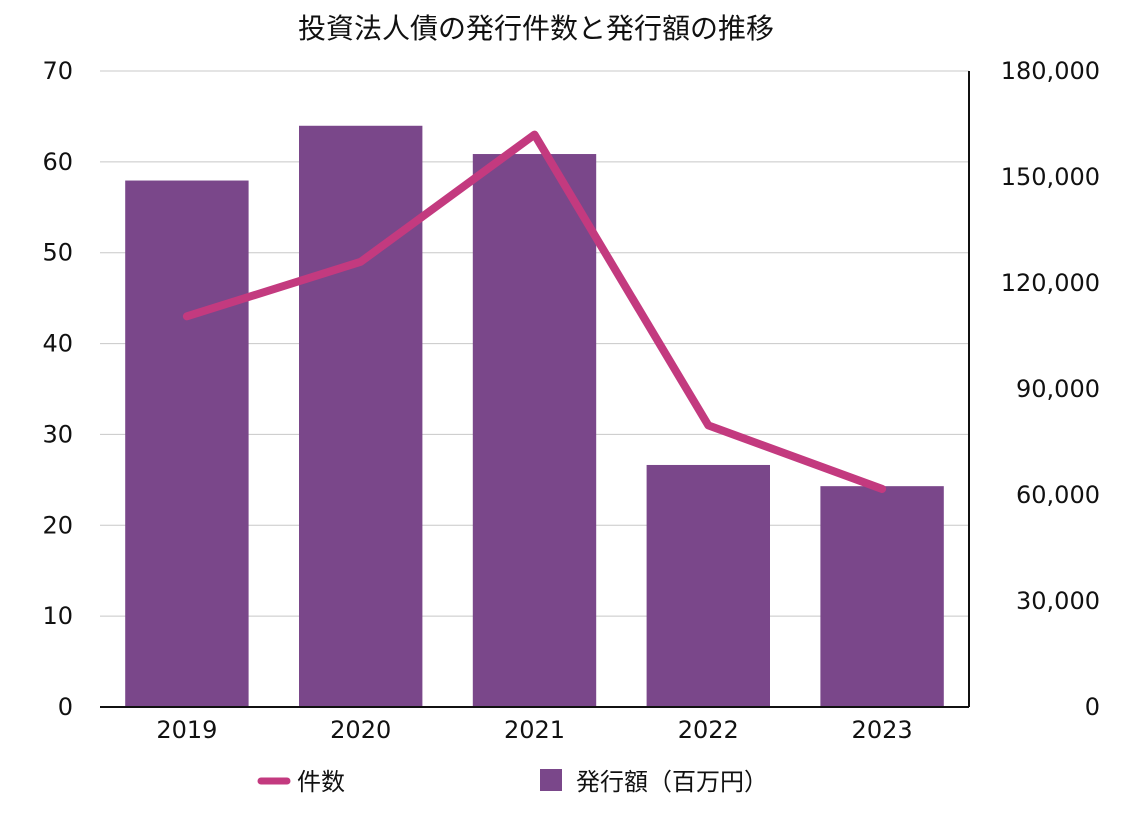  What do you see at coordinates (1058, 601) in the screenshot?
I see `right-tick-label-1: 30,000` at bounding box center [1058, 601].